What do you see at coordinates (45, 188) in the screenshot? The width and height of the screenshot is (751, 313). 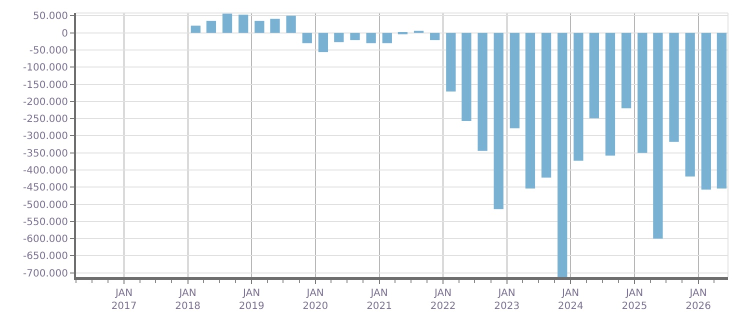 I see `y-tick-label: -450.000` at bounding box center [45, 188].